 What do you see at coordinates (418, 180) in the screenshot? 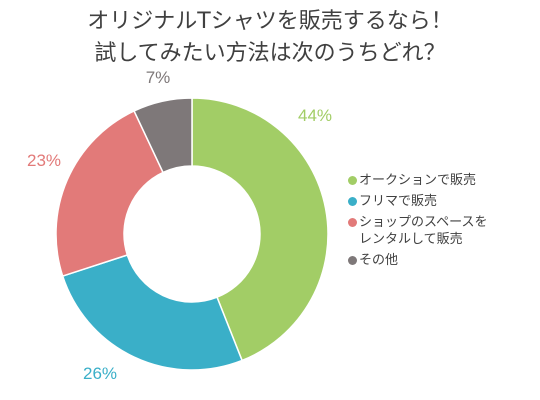
I see `legend-label: オークションで販売` at bounding box center [418, 180].